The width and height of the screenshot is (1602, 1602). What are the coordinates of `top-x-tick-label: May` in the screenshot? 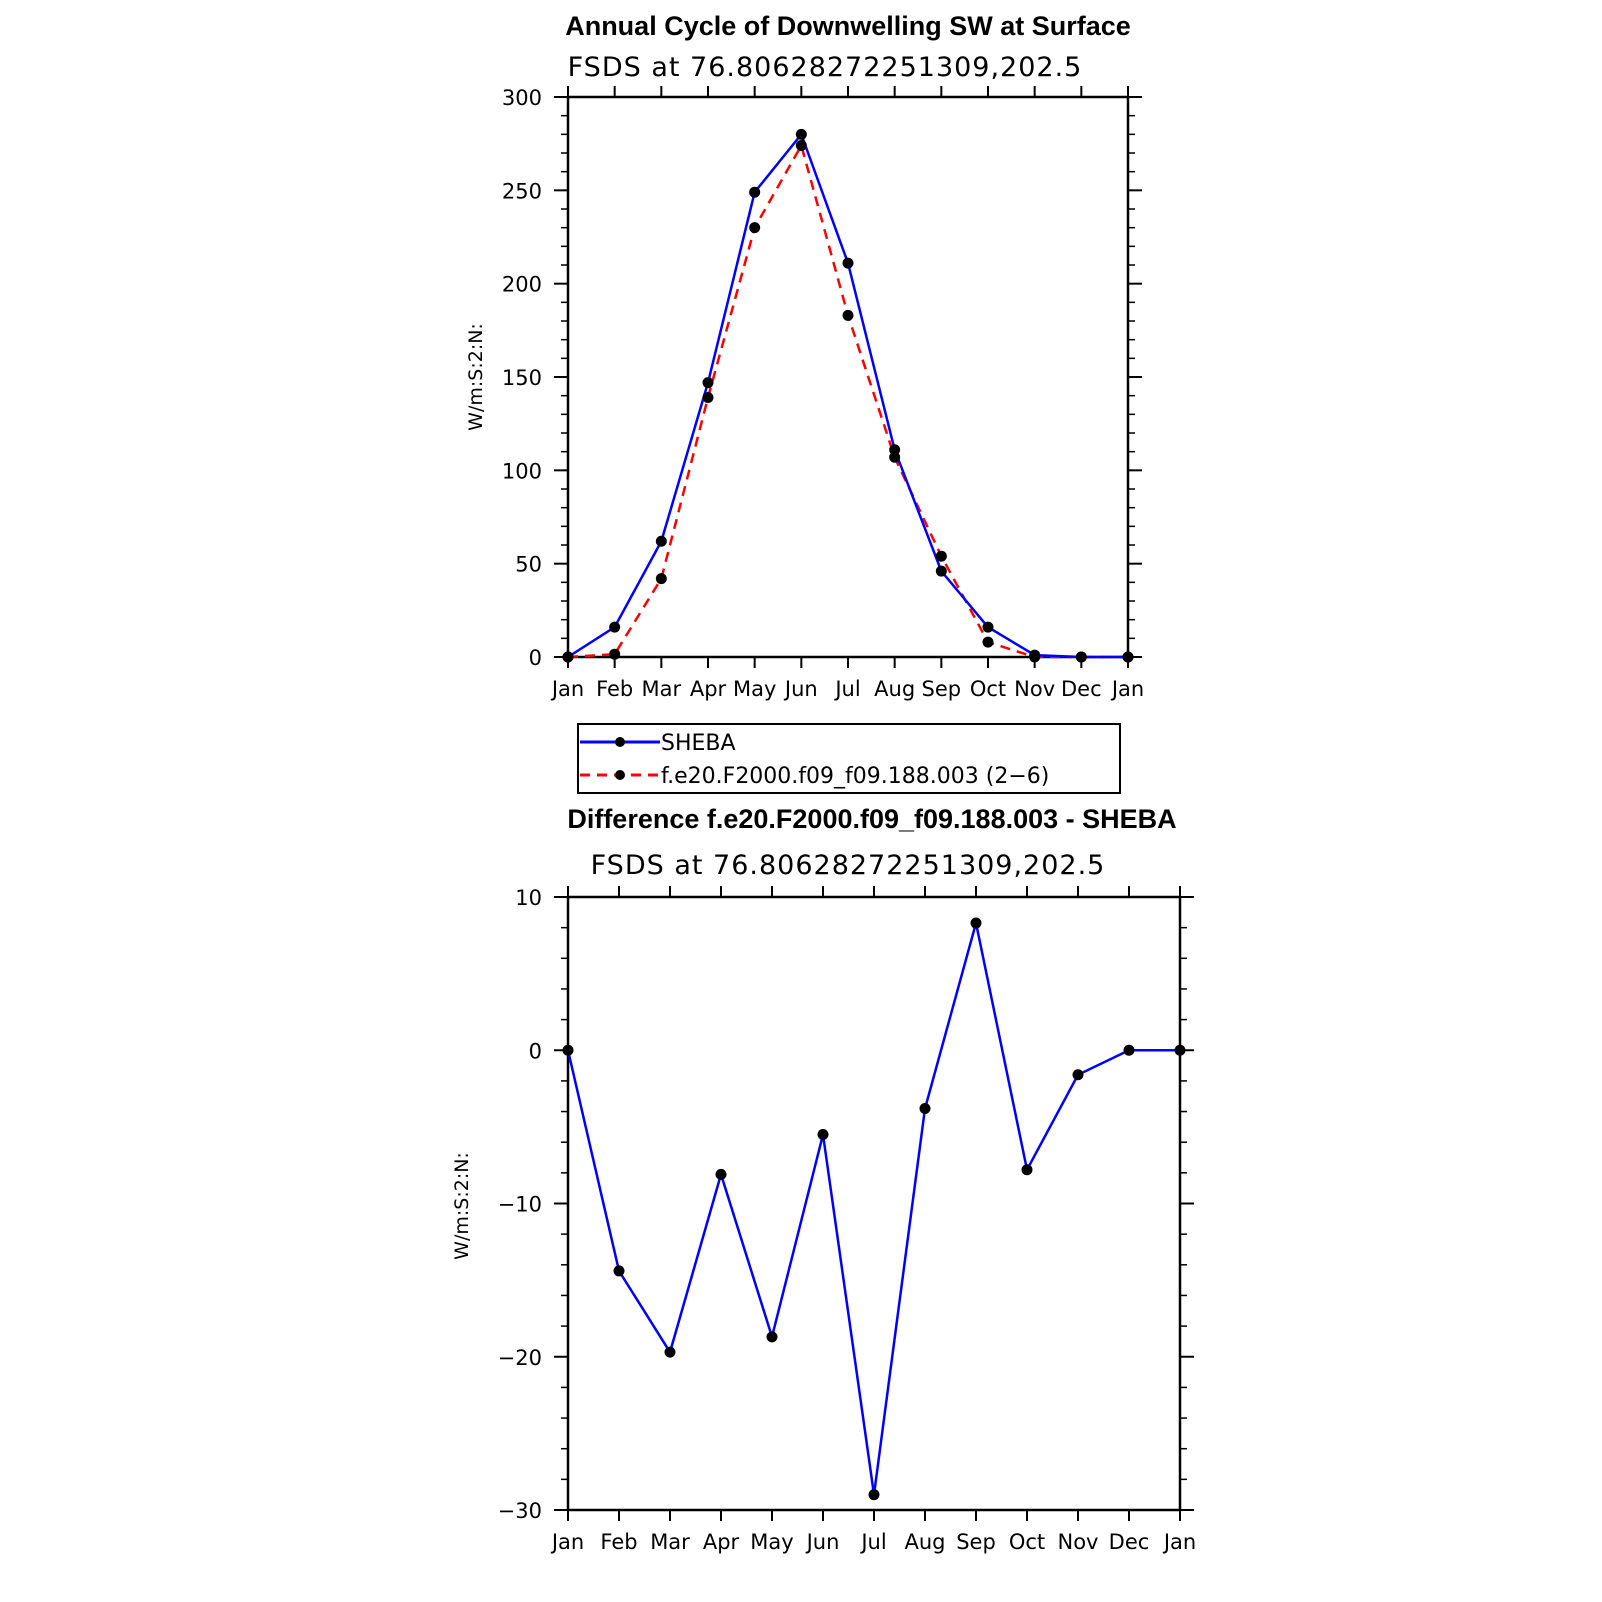 It's located at (754, 689).